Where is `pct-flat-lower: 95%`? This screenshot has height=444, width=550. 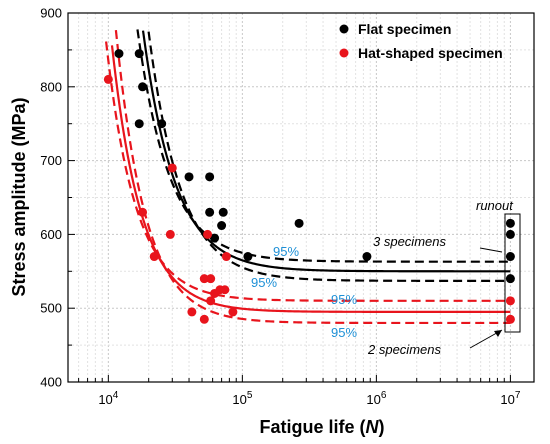 pct-flat-lower: 95% is located at coordinates (264, 282).